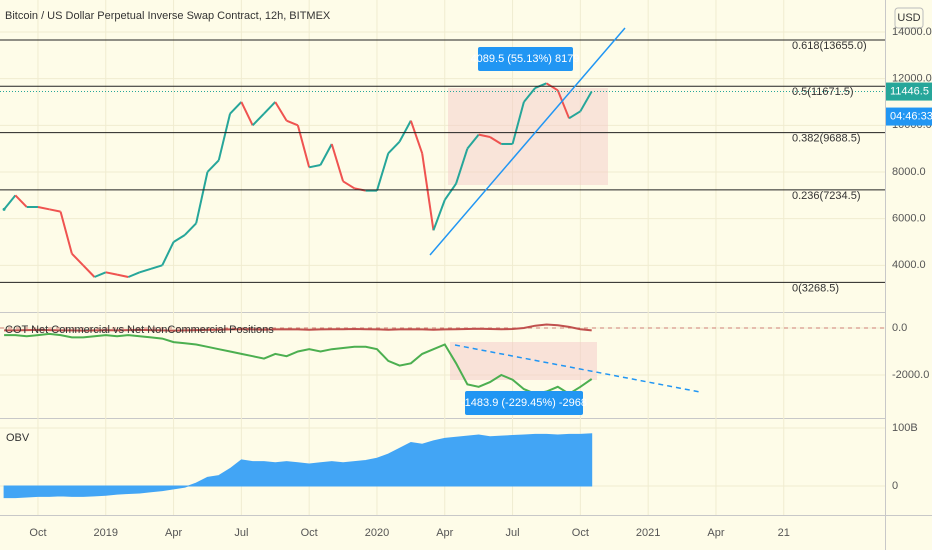  What do you see at coordinates (909, 219) in the screenshot?
I see `y-tick-label: 6000.0` at bounding box center [909, 219].